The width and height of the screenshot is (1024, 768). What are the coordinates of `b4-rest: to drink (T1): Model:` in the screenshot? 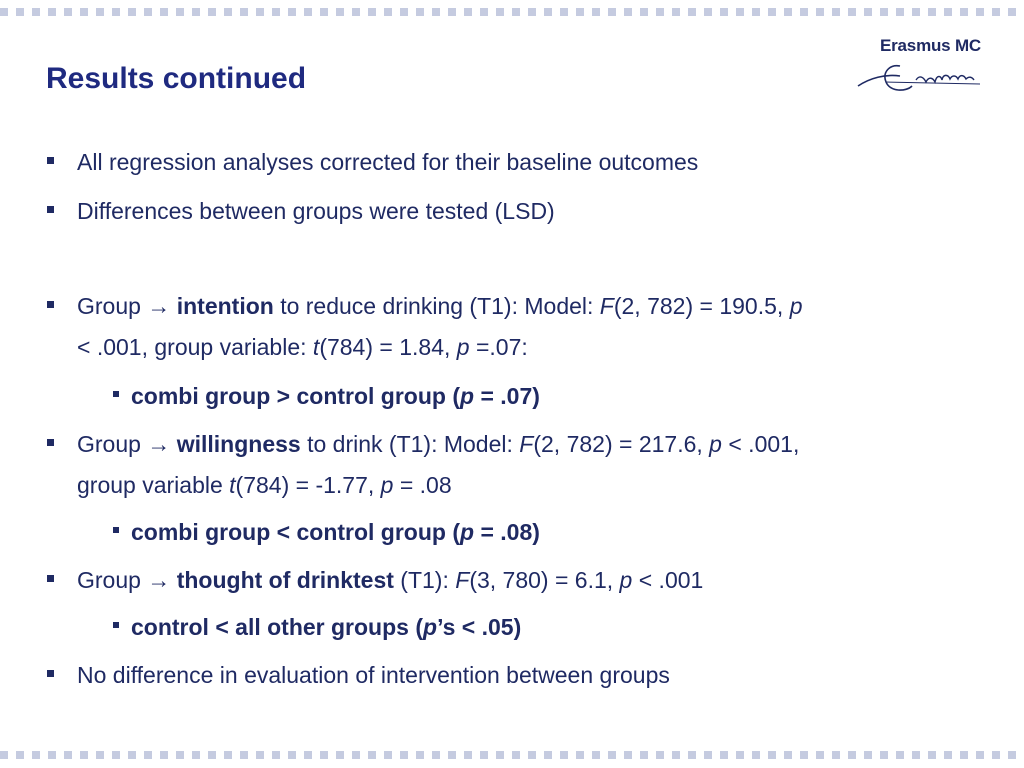 It's located at (410, 444).